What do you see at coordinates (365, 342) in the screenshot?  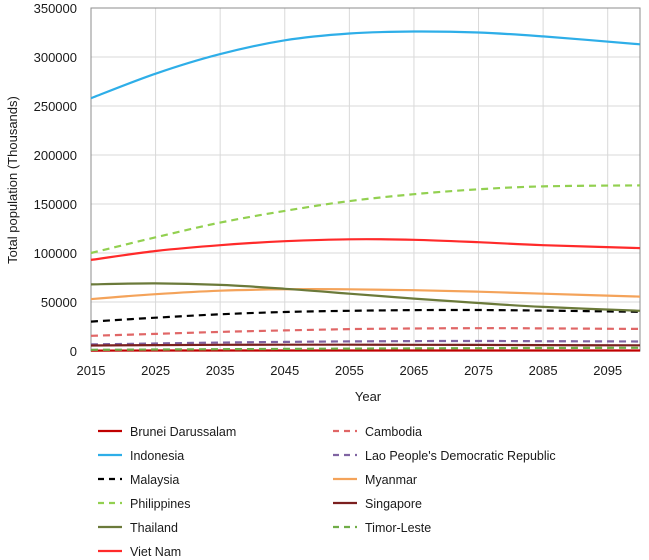 I see `series-line-lao-people-s-democratic-republic` at bounding box center [365, 342].